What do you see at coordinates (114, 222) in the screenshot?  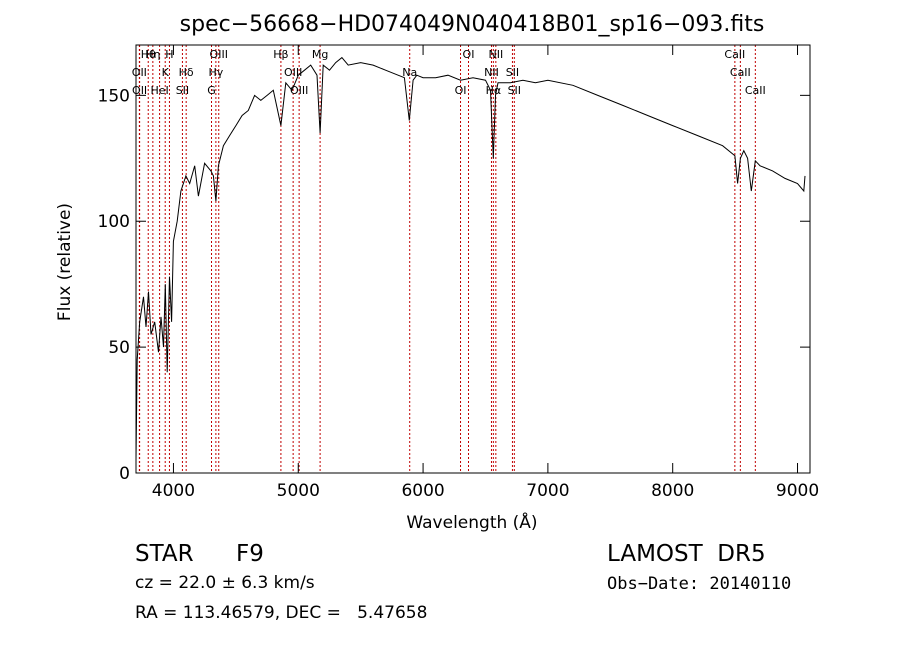 I see `y-tick-label: 100` at bounding box center [114, 222].